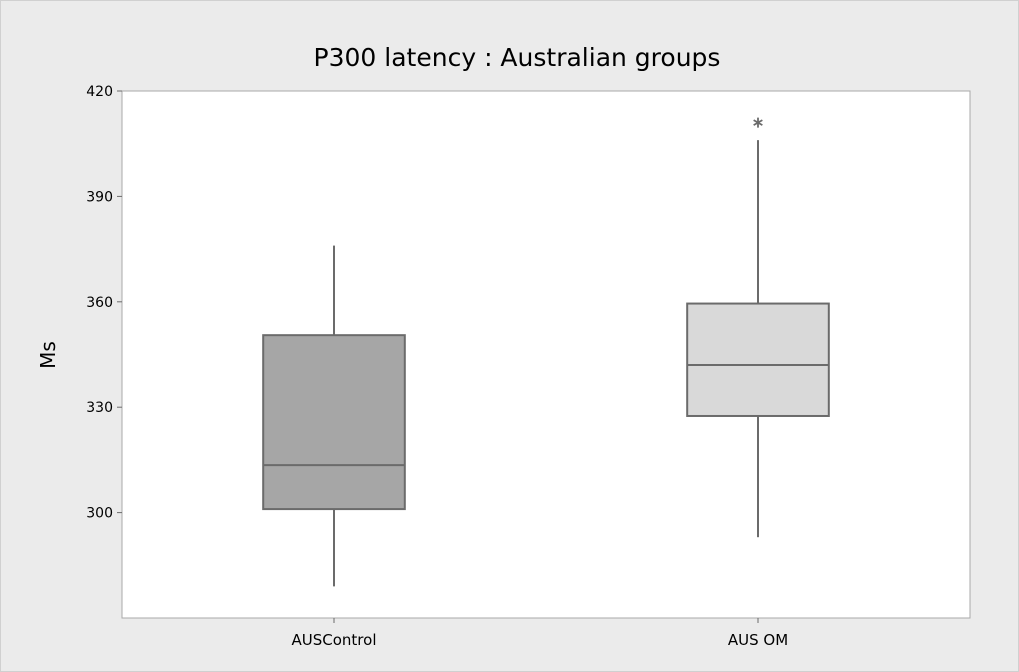  I want to click on outlier-point, so click(758, 122).